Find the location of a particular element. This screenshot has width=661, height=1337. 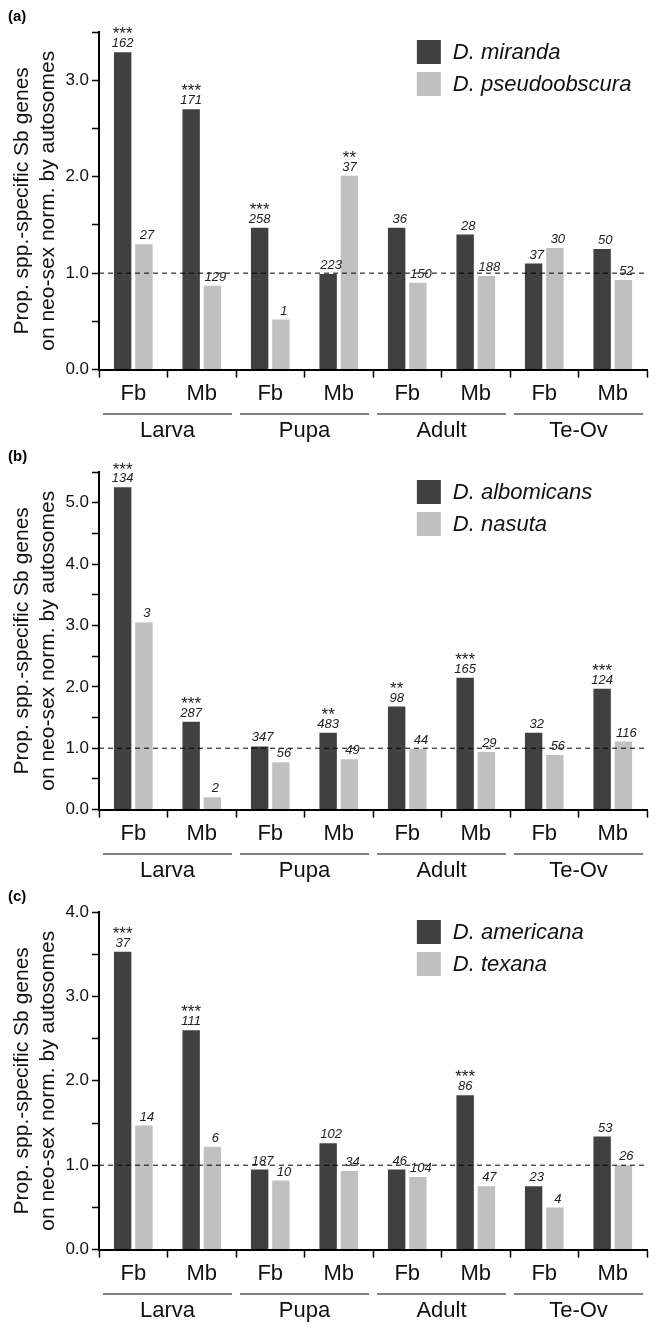

annotation: 46 is located at coordinates (400, 1160).